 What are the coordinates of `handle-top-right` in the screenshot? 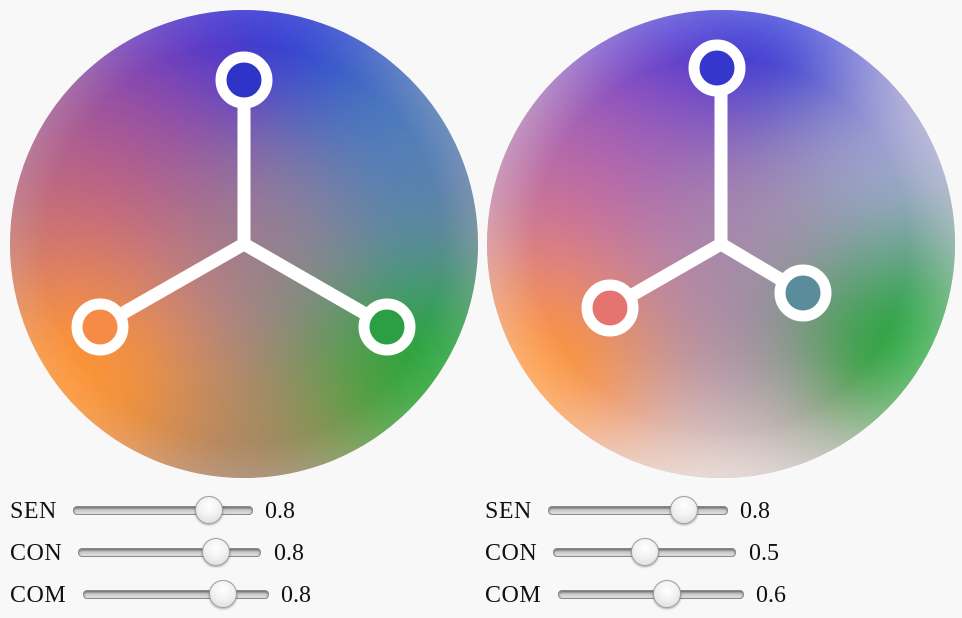 It's located at (717, 68).